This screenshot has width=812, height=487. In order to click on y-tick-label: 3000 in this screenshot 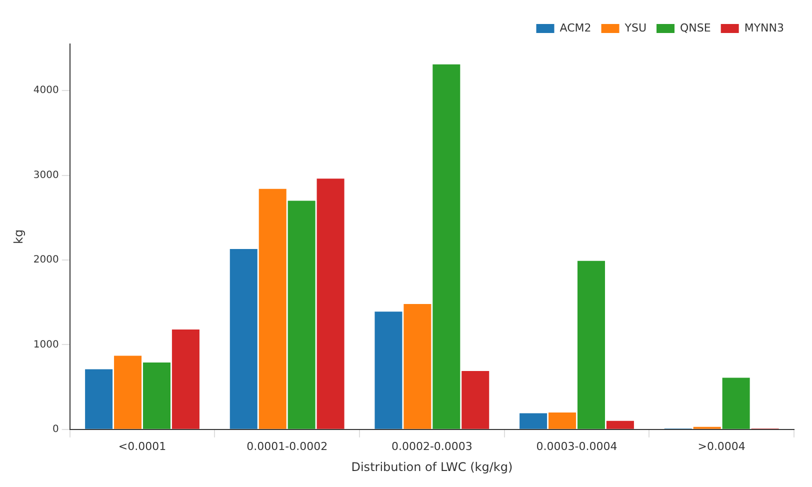, I will do `click(46, 175)`.